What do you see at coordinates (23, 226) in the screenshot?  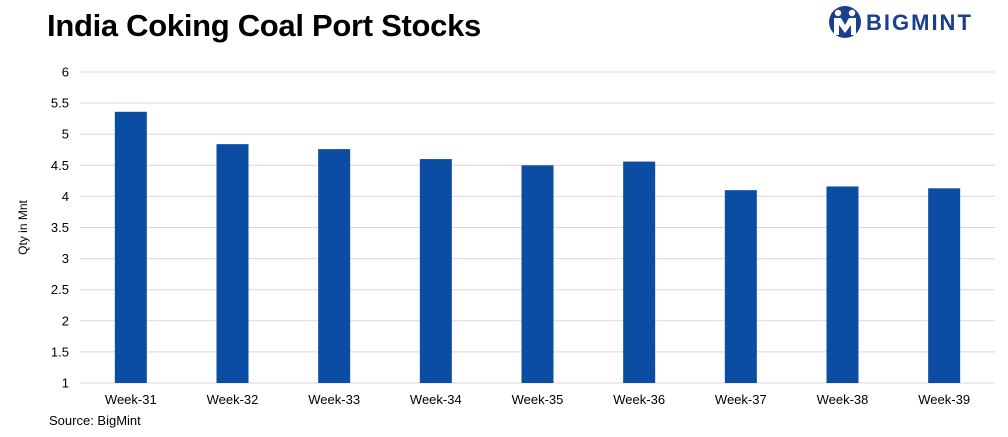 I see `y-axis-label: Qty in Mnt` at bounding box center [23, 226].